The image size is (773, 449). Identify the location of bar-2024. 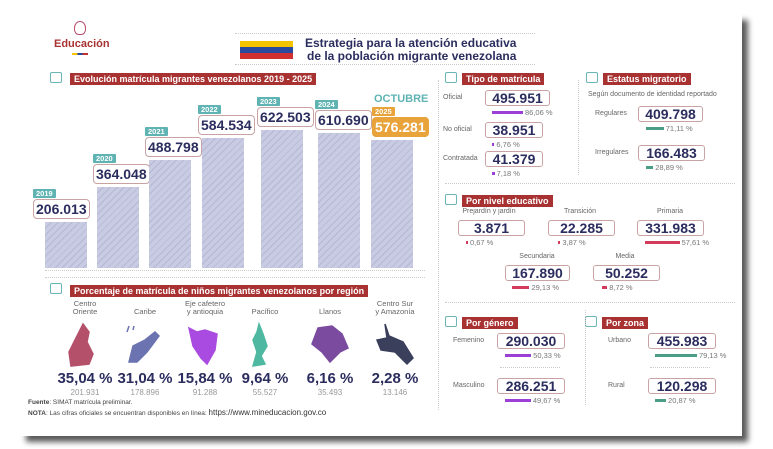
(339, 200).